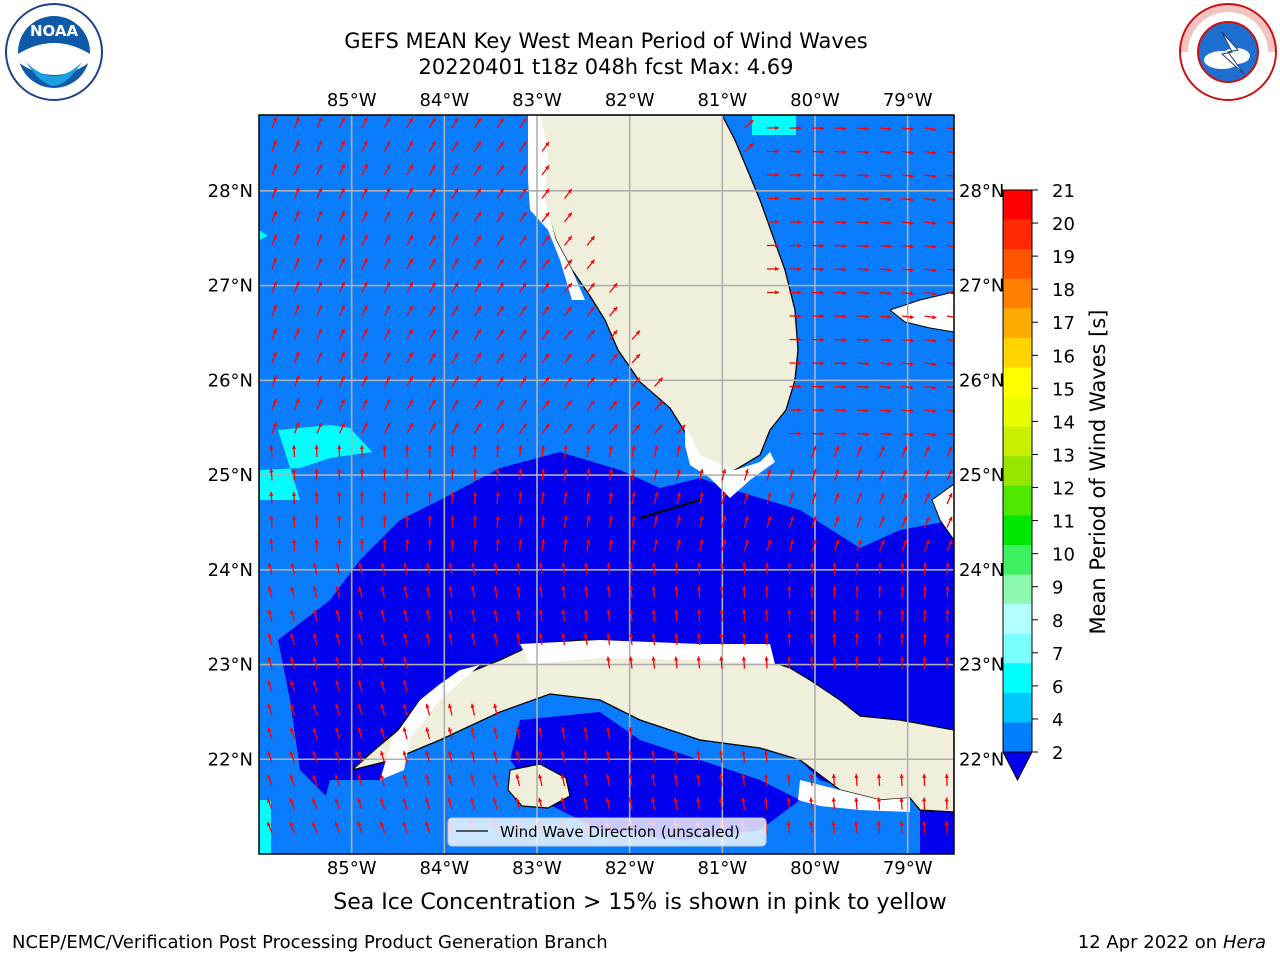 The image size is (1280, 960). What do you see at coordinates (537, 100) in the screenshot?
I see `lon-tick-label-top: 83°W` at bounding box center [537, 100].